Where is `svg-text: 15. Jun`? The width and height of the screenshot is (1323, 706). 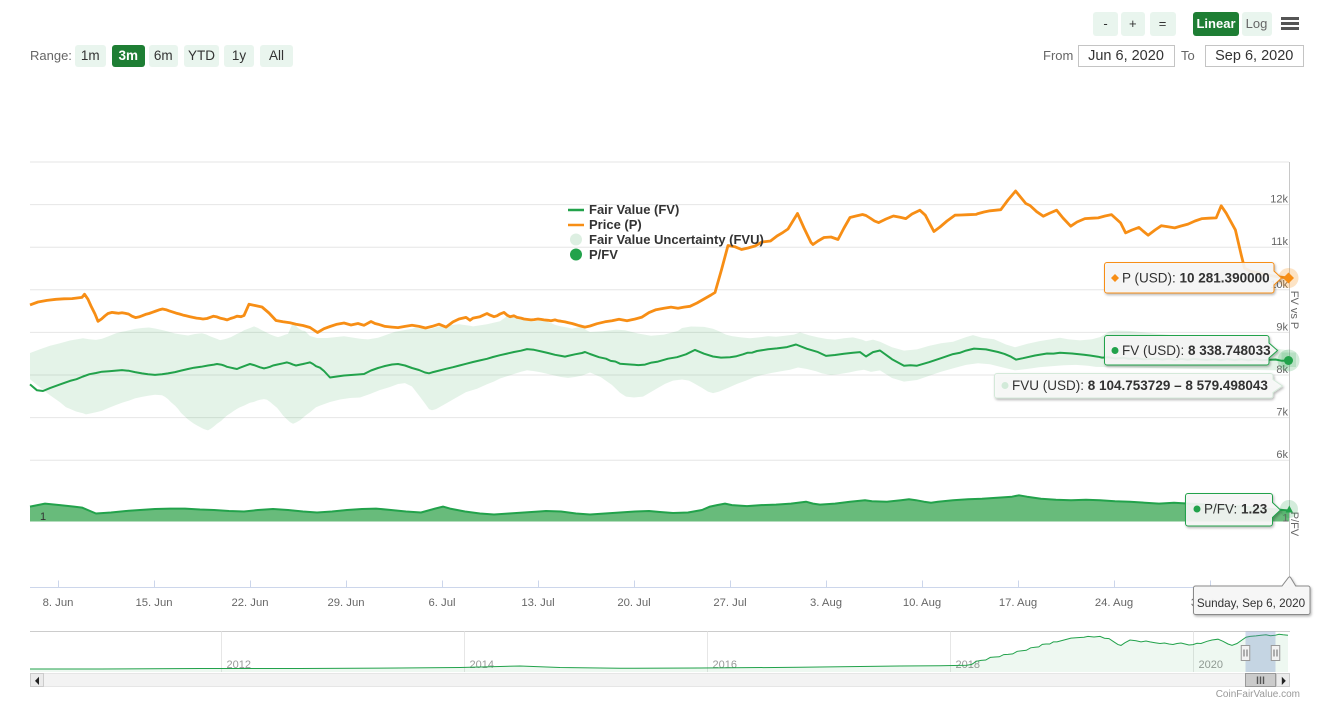
svg-text: 15. Jun is located at coordinates (153, 603).